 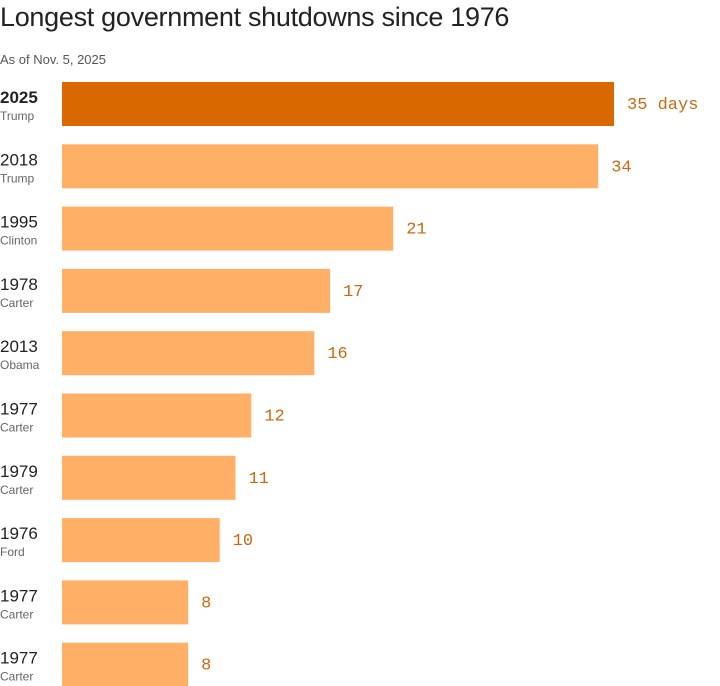 I want to click on president-label: Ford, so click(x=12, y=552).